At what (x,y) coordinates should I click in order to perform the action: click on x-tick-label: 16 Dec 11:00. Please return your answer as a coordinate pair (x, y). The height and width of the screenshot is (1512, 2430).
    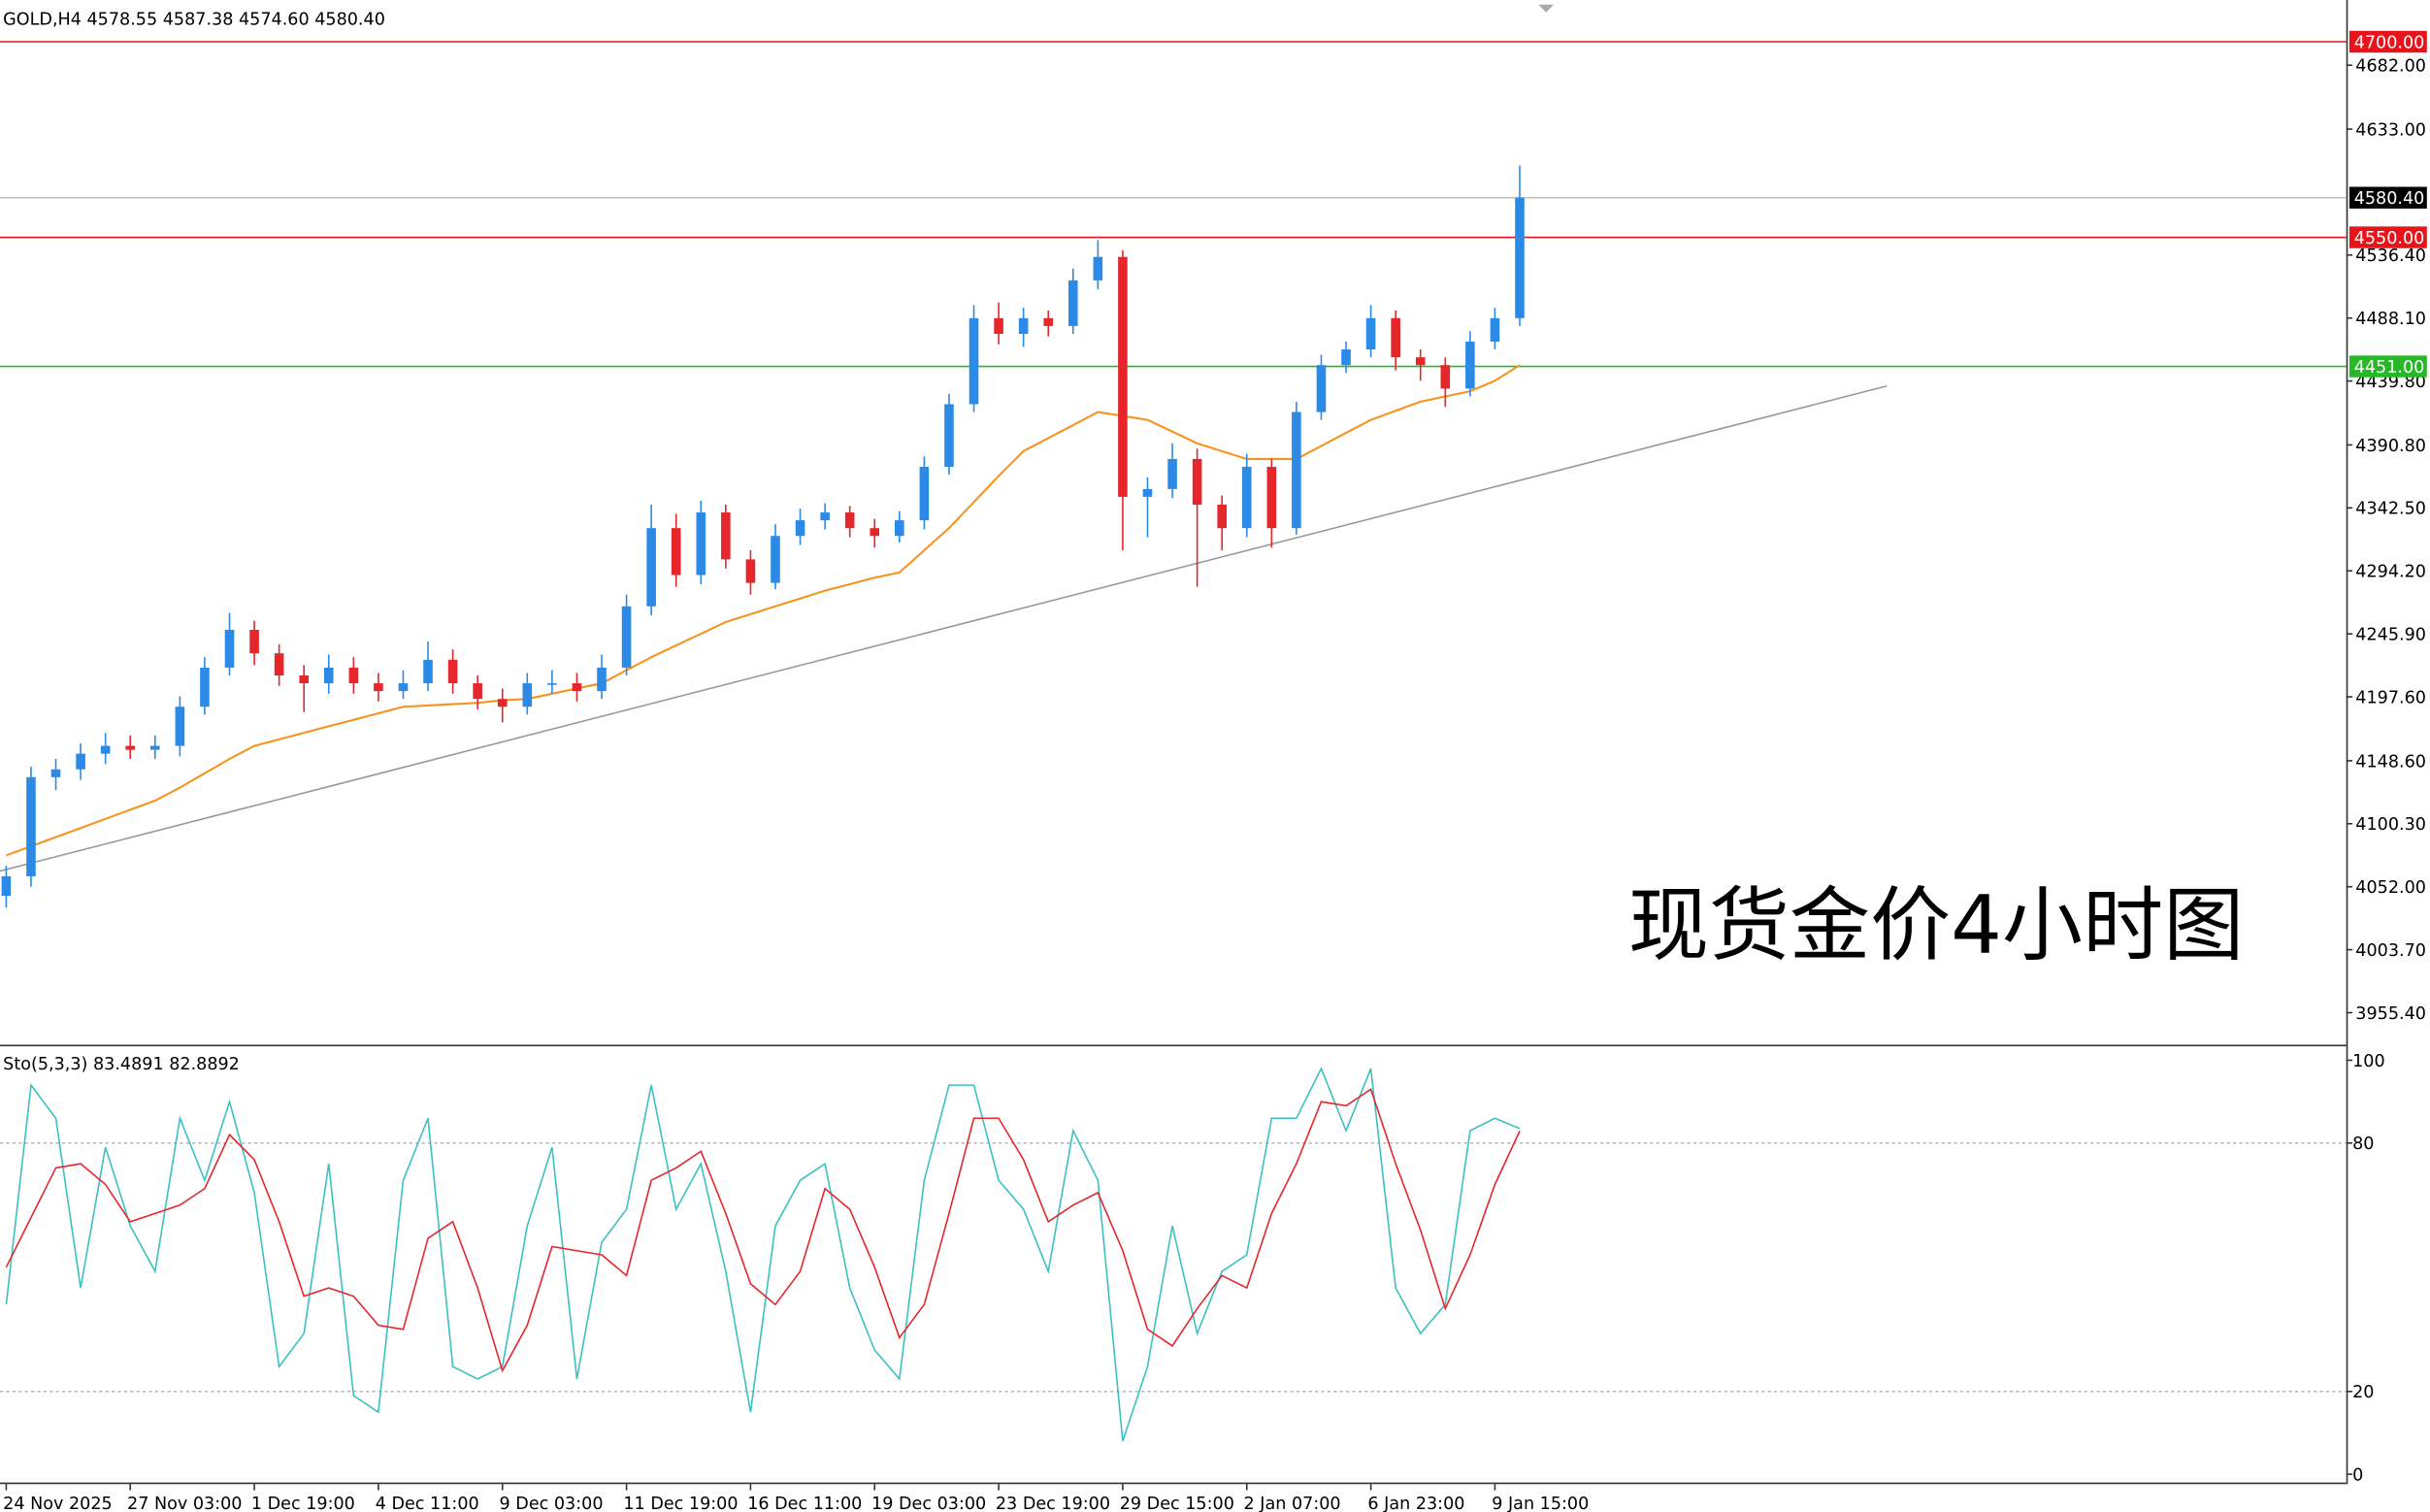
    Looking at the image, I should click on (804, 1504).